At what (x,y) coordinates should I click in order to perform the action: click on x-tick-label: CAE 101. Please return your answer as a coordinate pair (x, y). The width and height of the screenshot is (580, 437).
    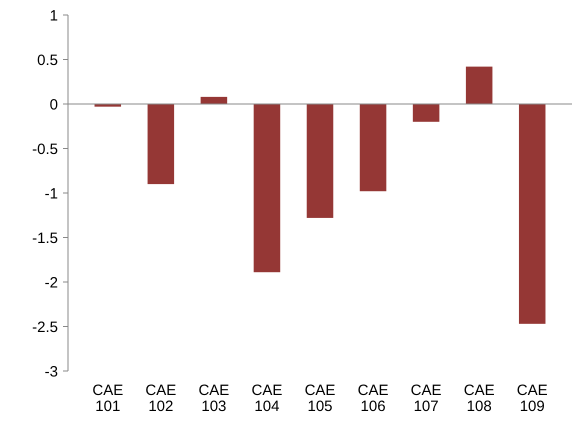
    Looking at the image, I should click on (108, 398).